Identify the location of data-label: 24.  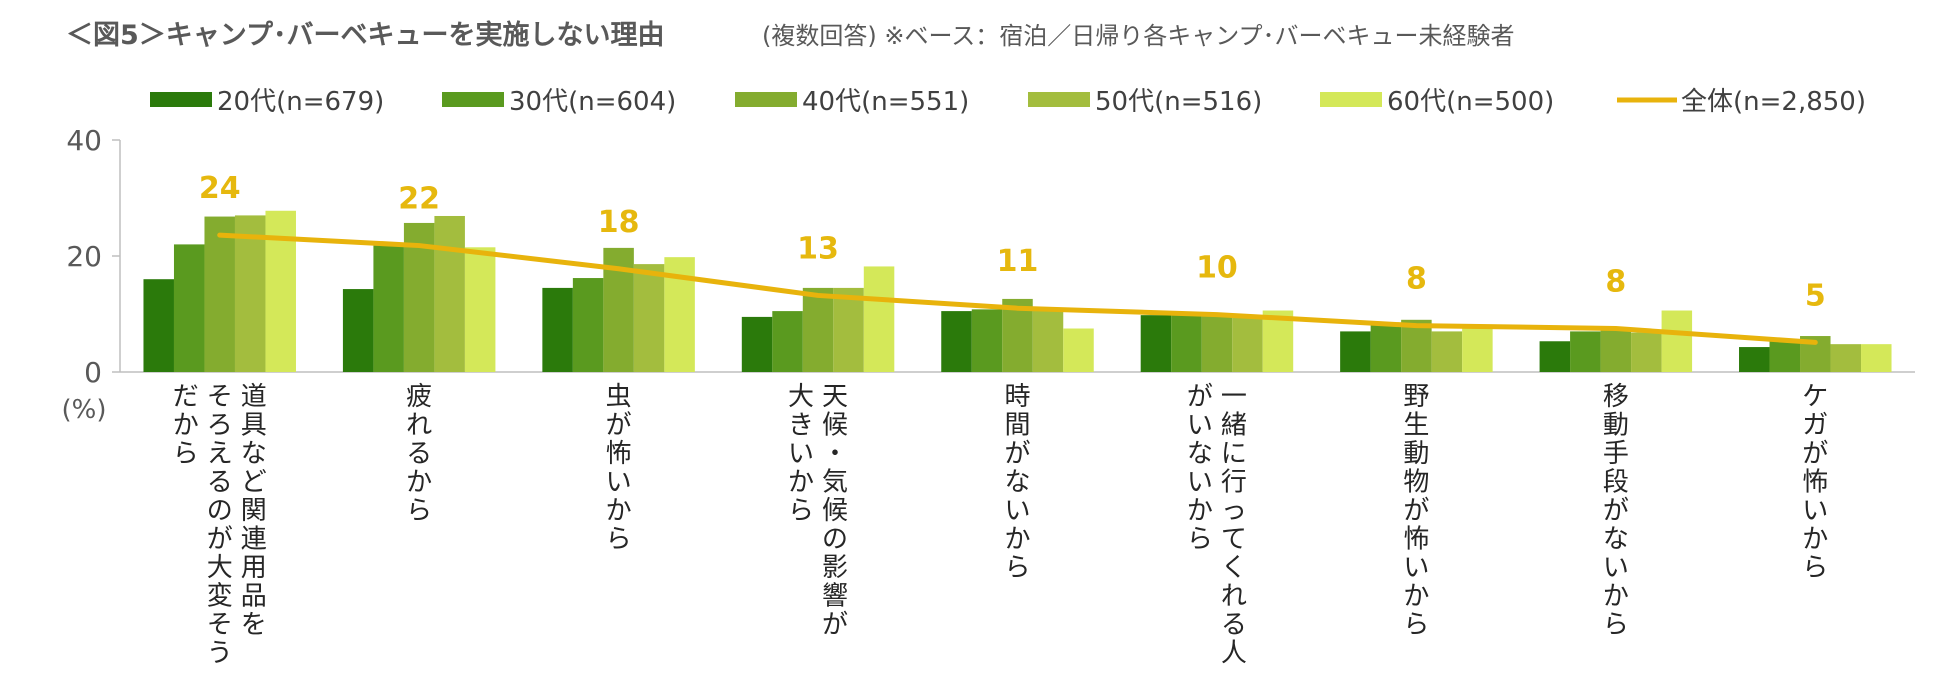
(220, 188).